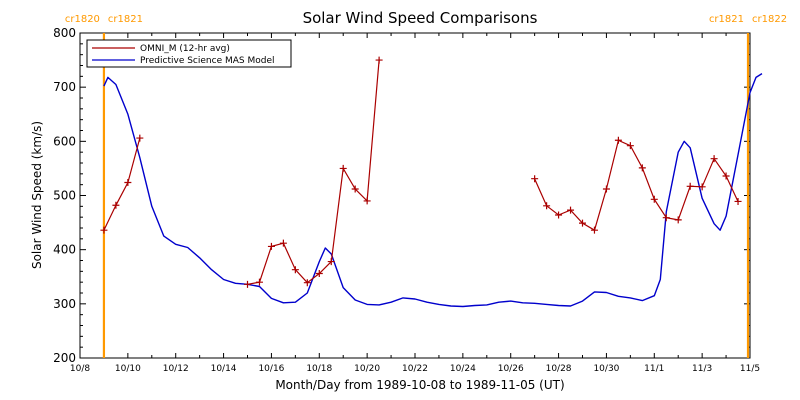 The width and height of the screenshot is (800, 400). Describe the element at coordinates (176, 369) in the screenshot. I see `x-tick-label: 10/12` at that location.